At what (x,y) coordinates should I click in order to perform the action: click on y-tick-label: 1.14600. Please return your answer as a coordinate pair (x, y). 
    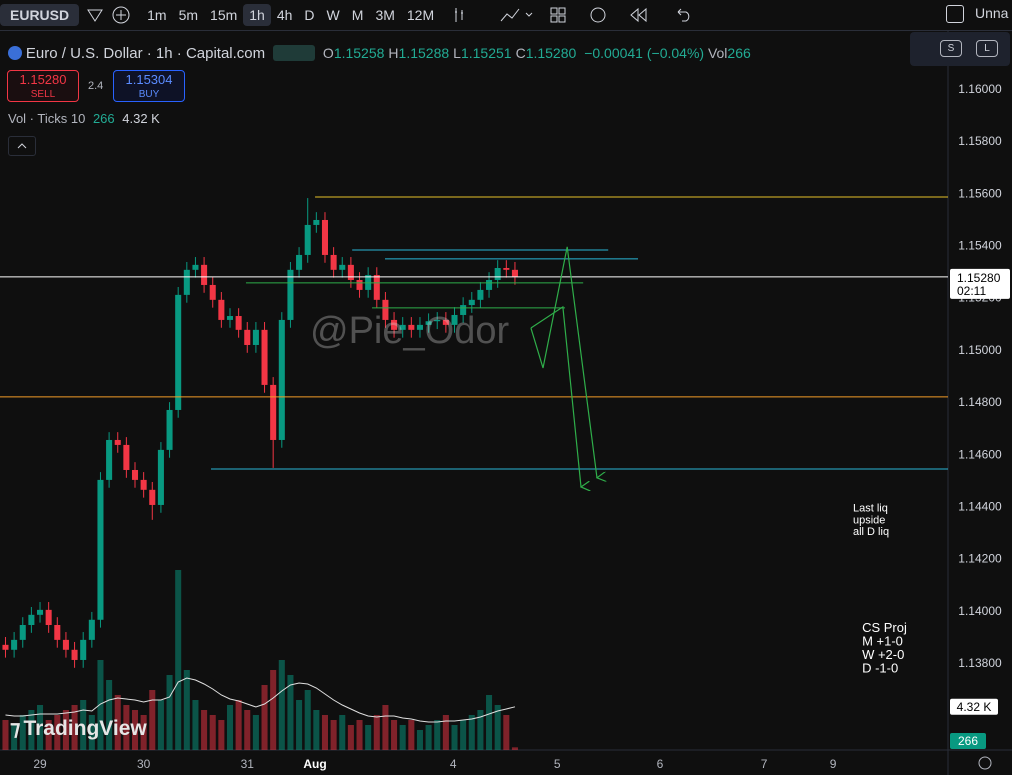
    Looking at the image, I should click on (980, 454).